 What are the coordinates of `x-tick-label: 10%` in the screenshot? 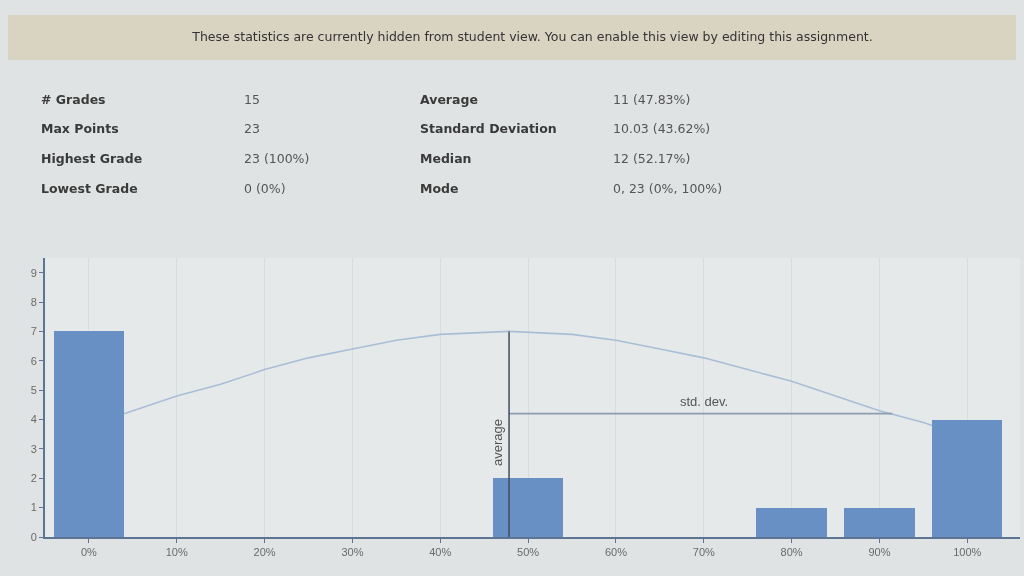 It's located at (176, 552).